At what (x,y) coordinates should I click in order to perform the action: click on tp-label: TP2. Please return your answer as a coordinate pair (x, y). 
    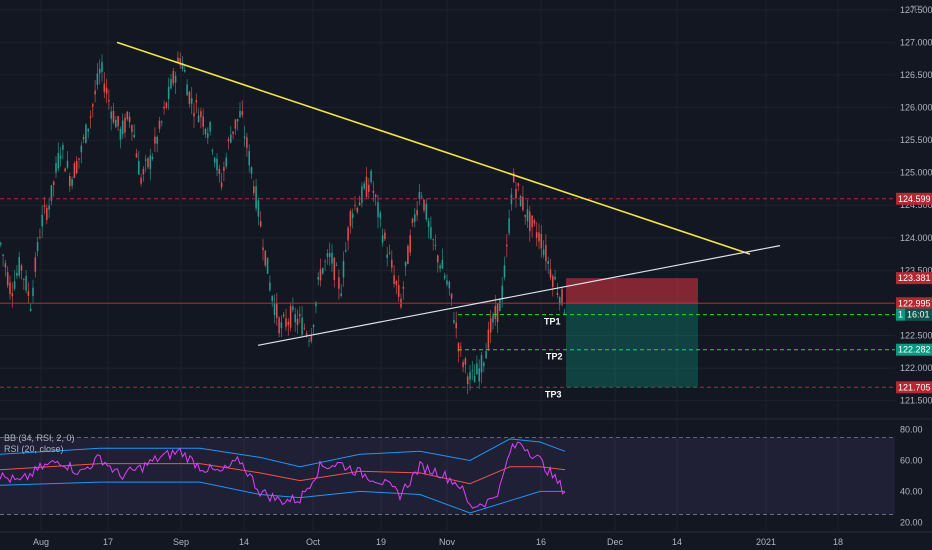
    Looking at the image, I should click on (554, 357).